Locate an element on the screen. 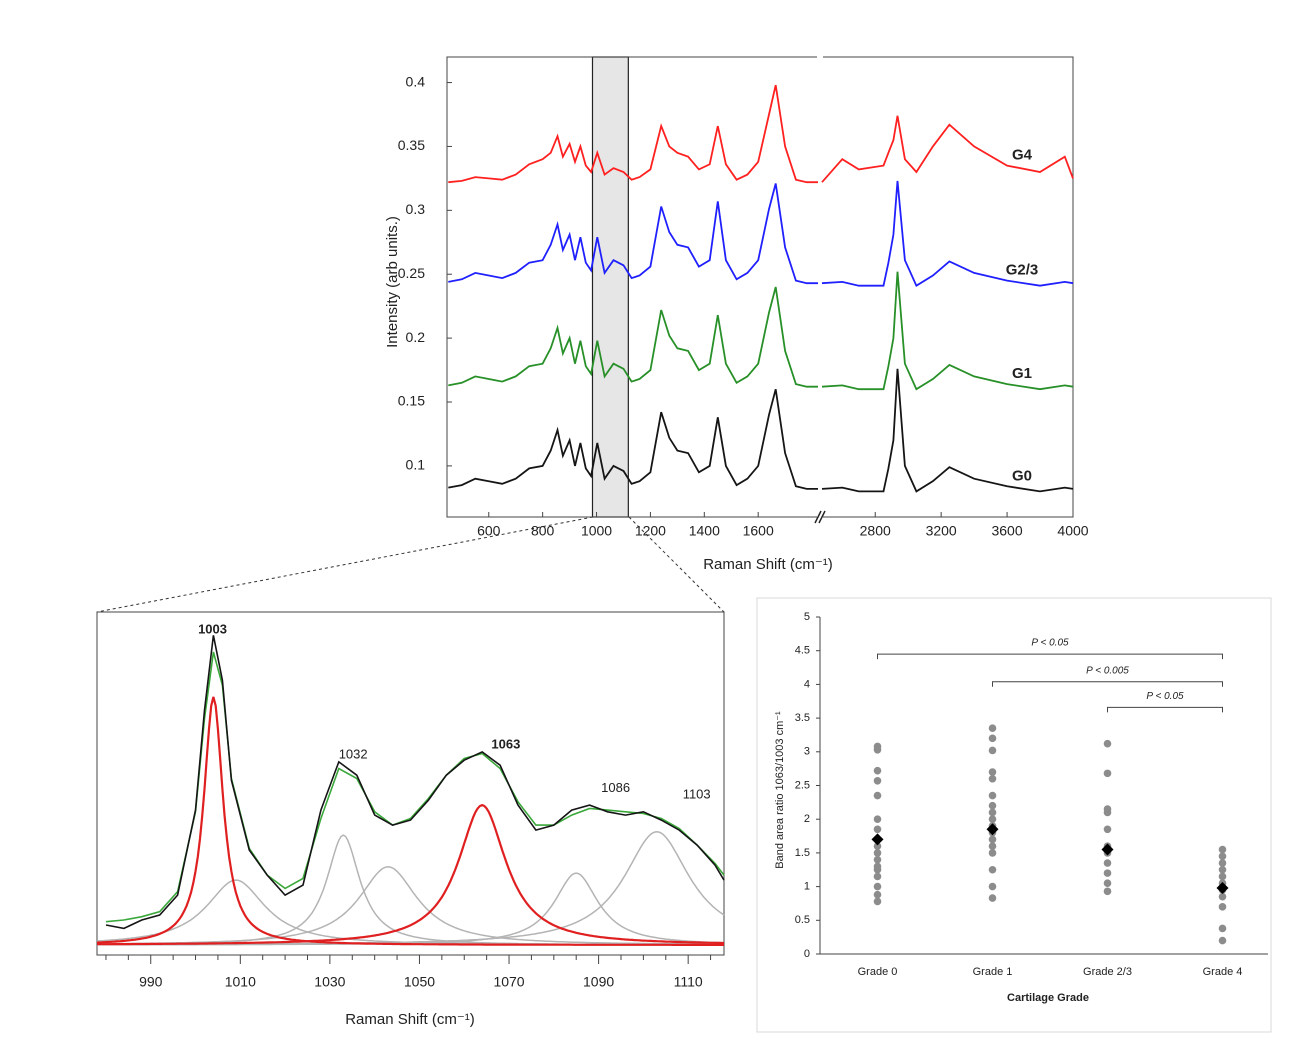 This screenshot has height=1039, width=1299. y-tick-label: 3.5 is located at coordinates (802, 718).